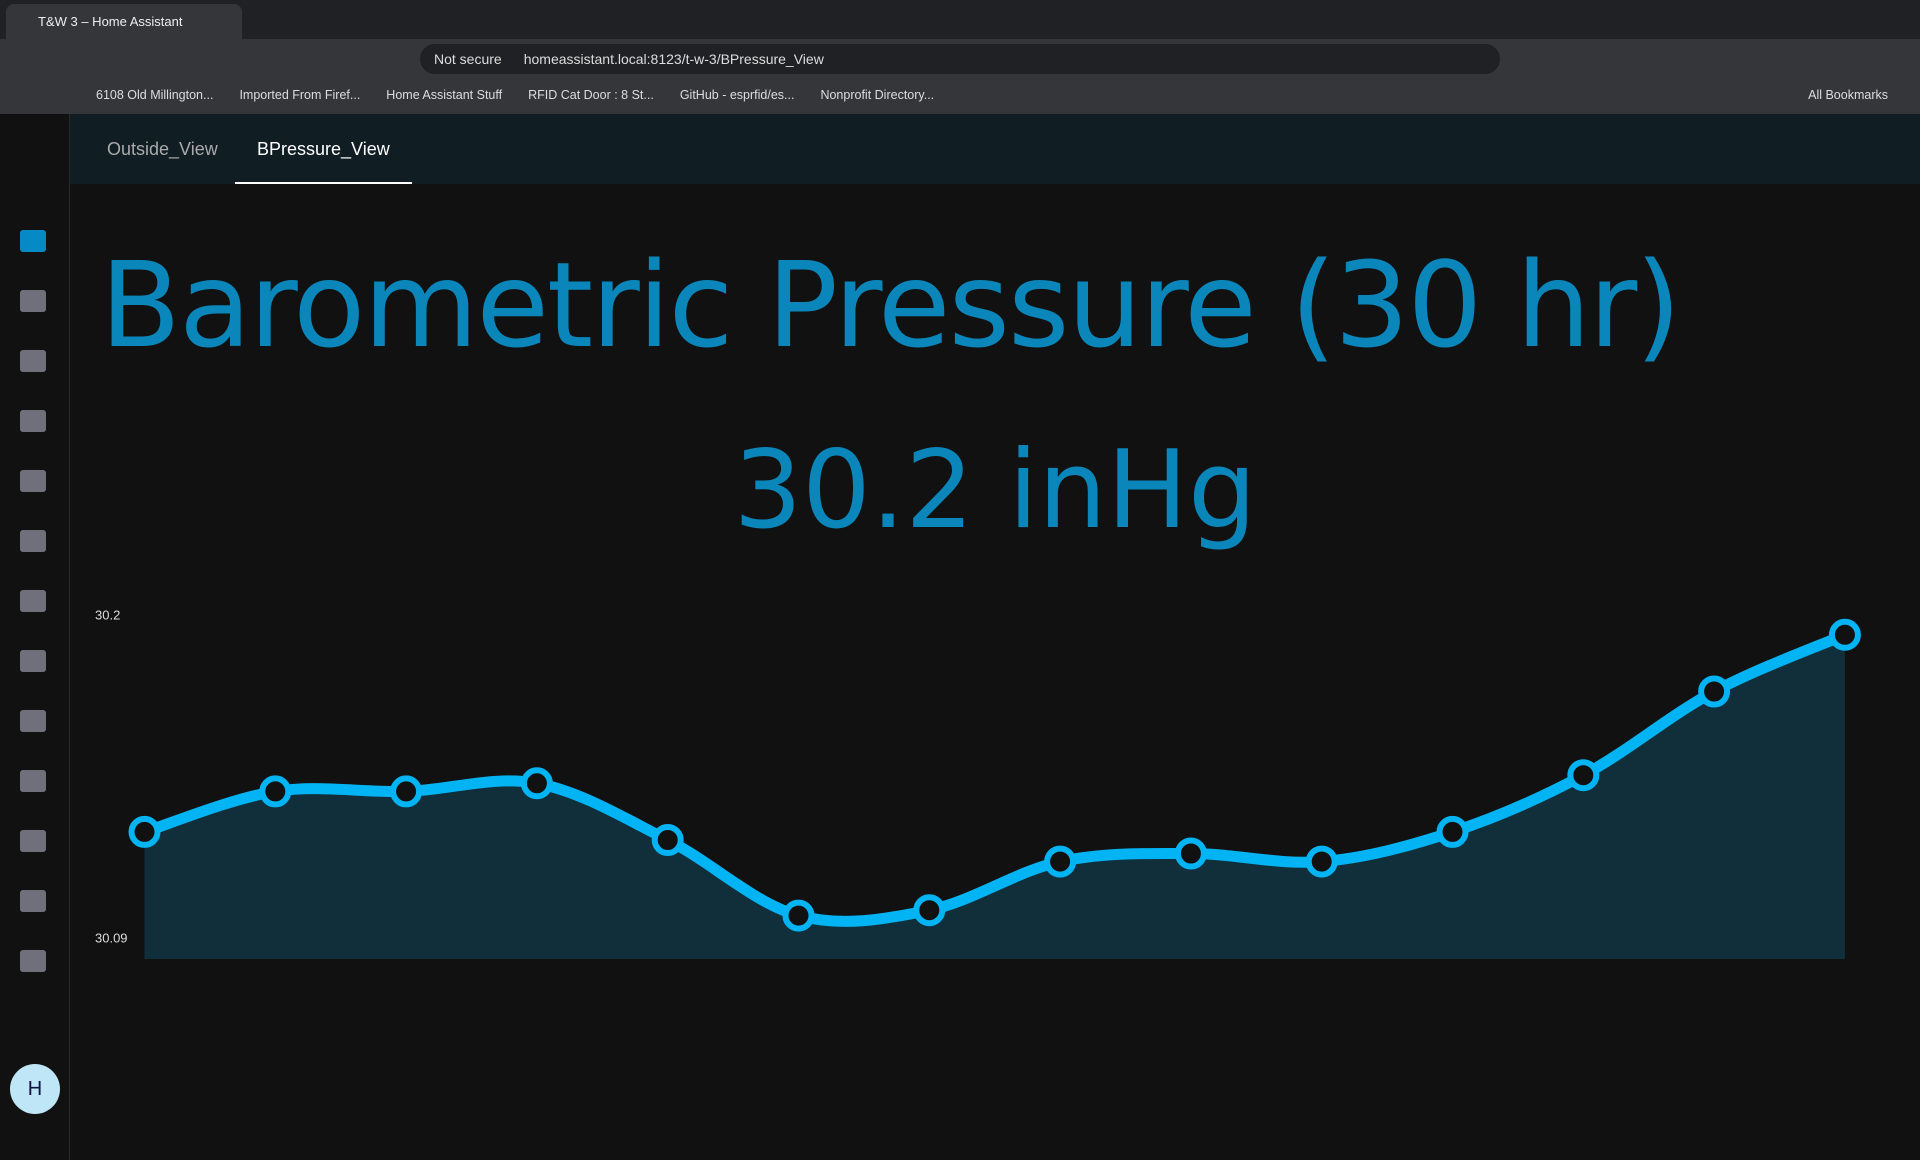 The height and width of the screenshot is (1160, 1920). I want to click on bookmark: Home Assistant Stuff, so click(444, 95).